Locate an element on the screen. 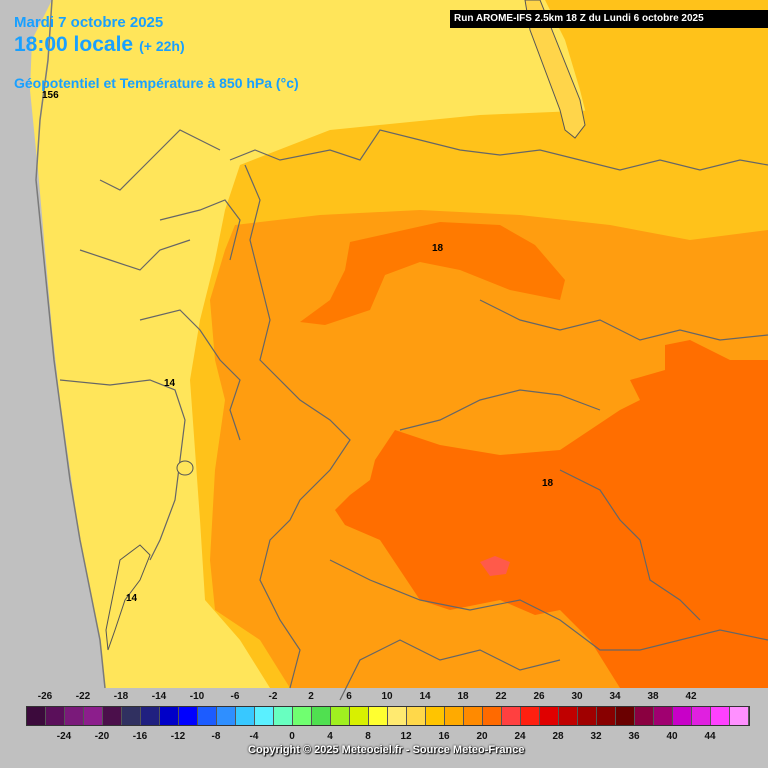  temp-zone-12-north is located at coordinates (656, 75).